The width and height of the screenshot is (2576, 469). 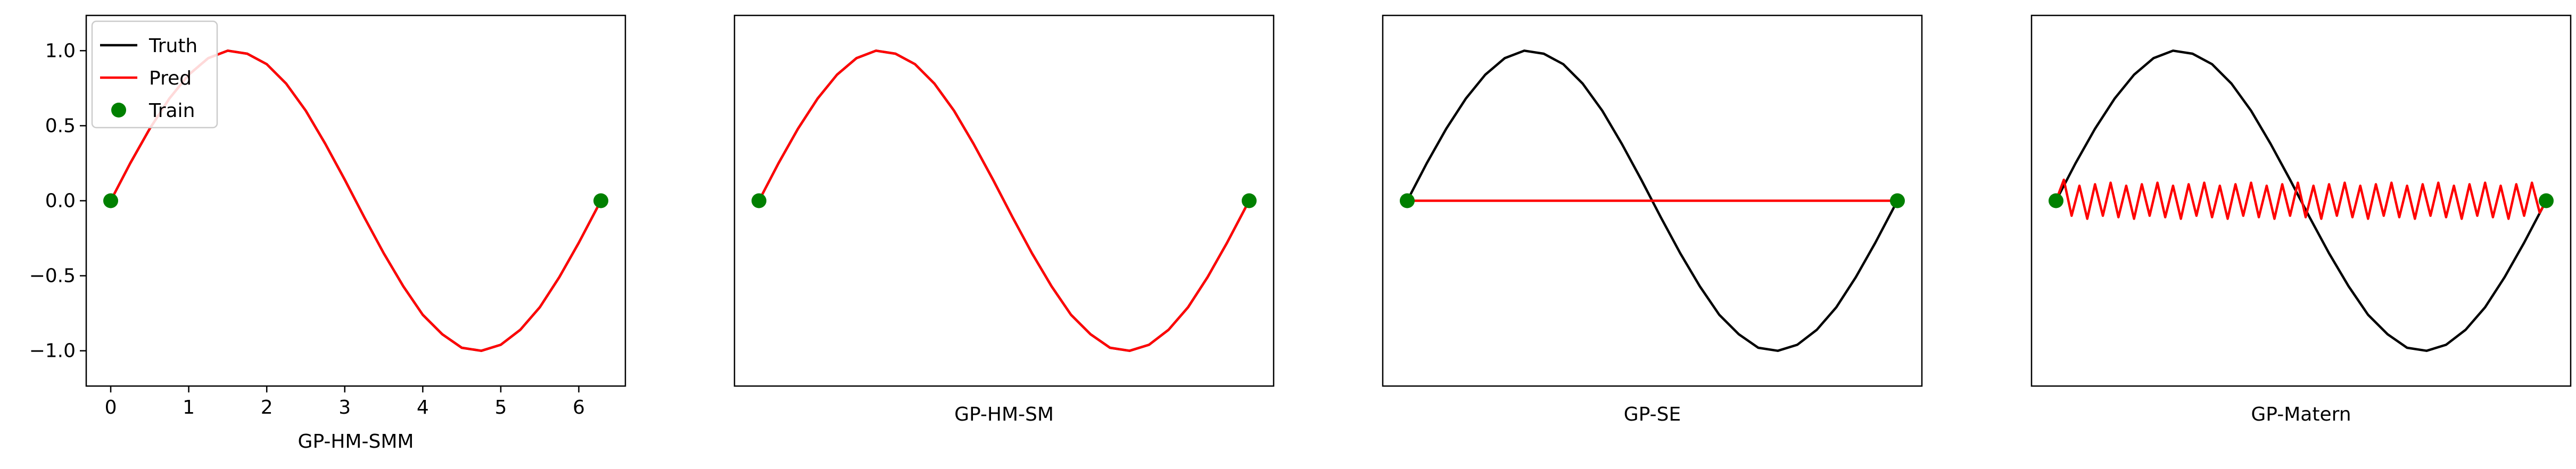 What do you see at coordinates (2301, 415) in the screenshot?
I see `x-axis-label: GP-Matern` at bounding box center [2301, 415].